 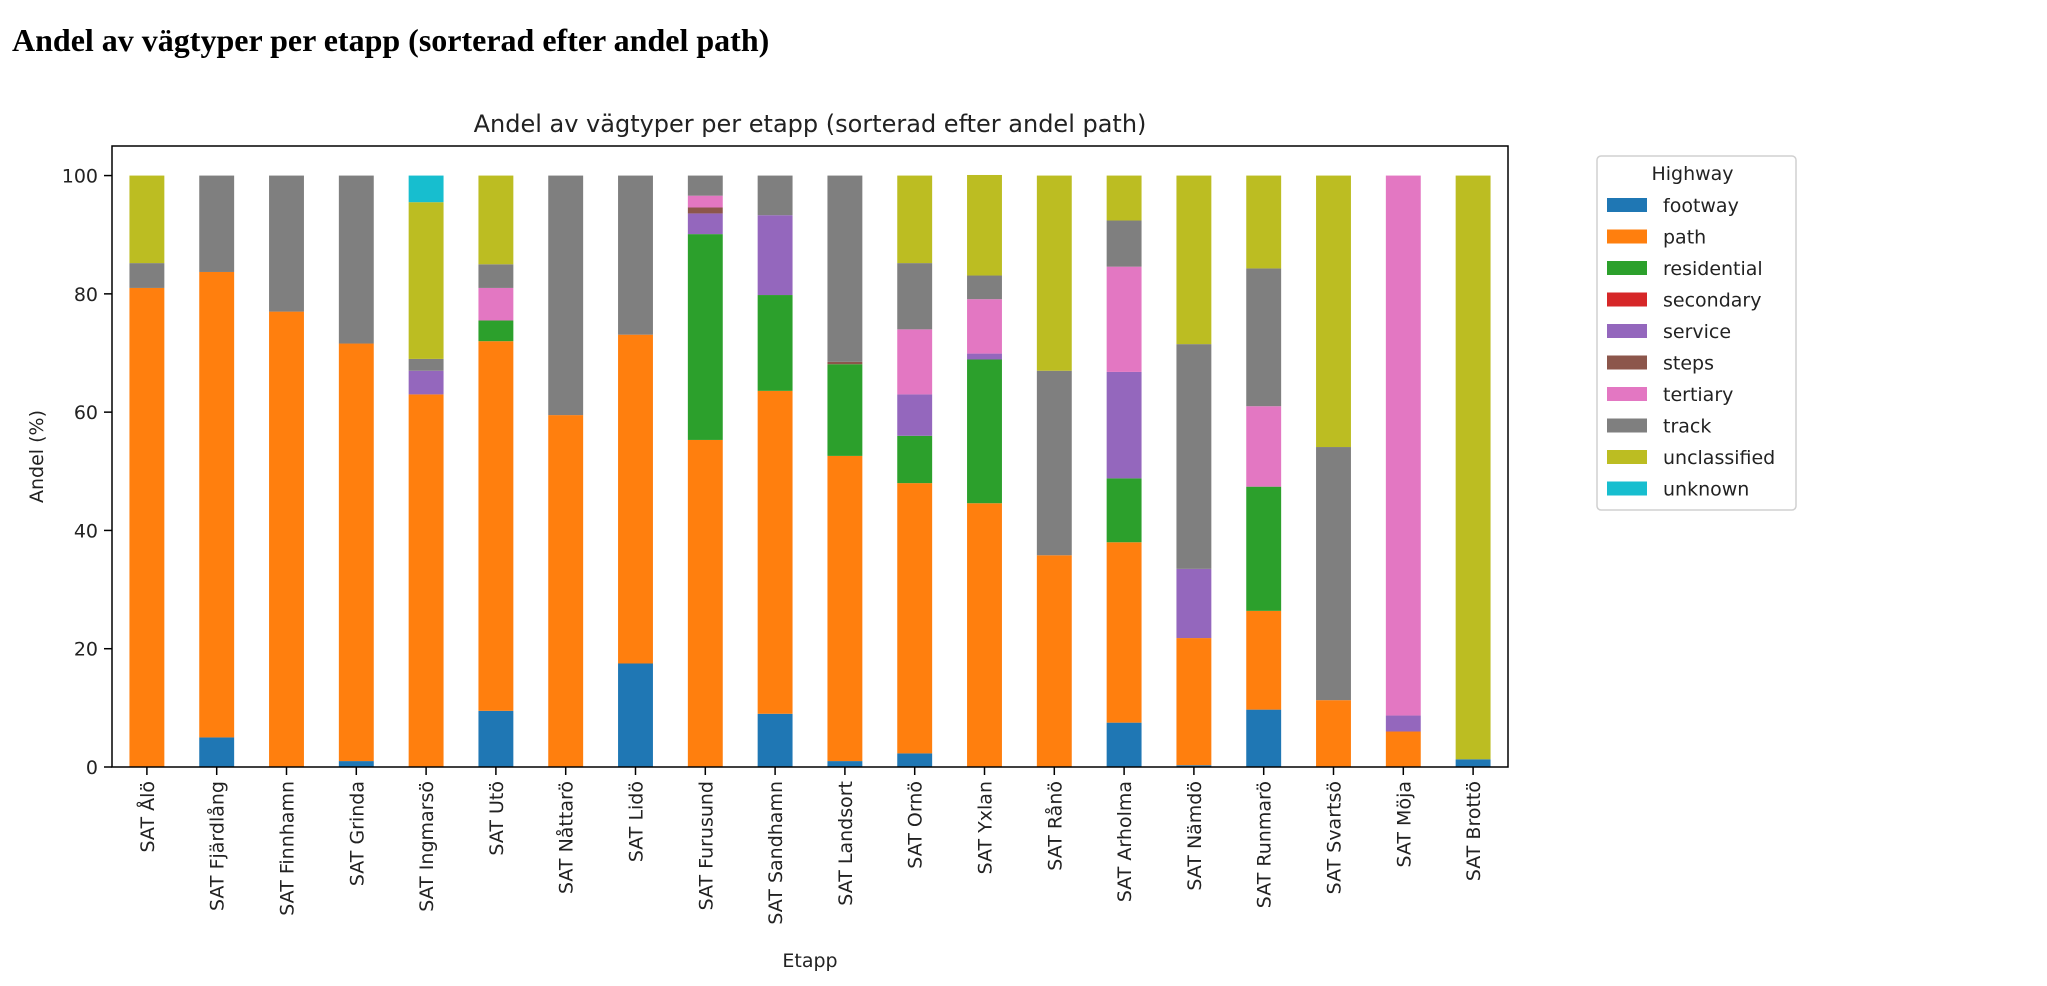 I want to click on y-tick-label: 20, so click(x=86, y=650).